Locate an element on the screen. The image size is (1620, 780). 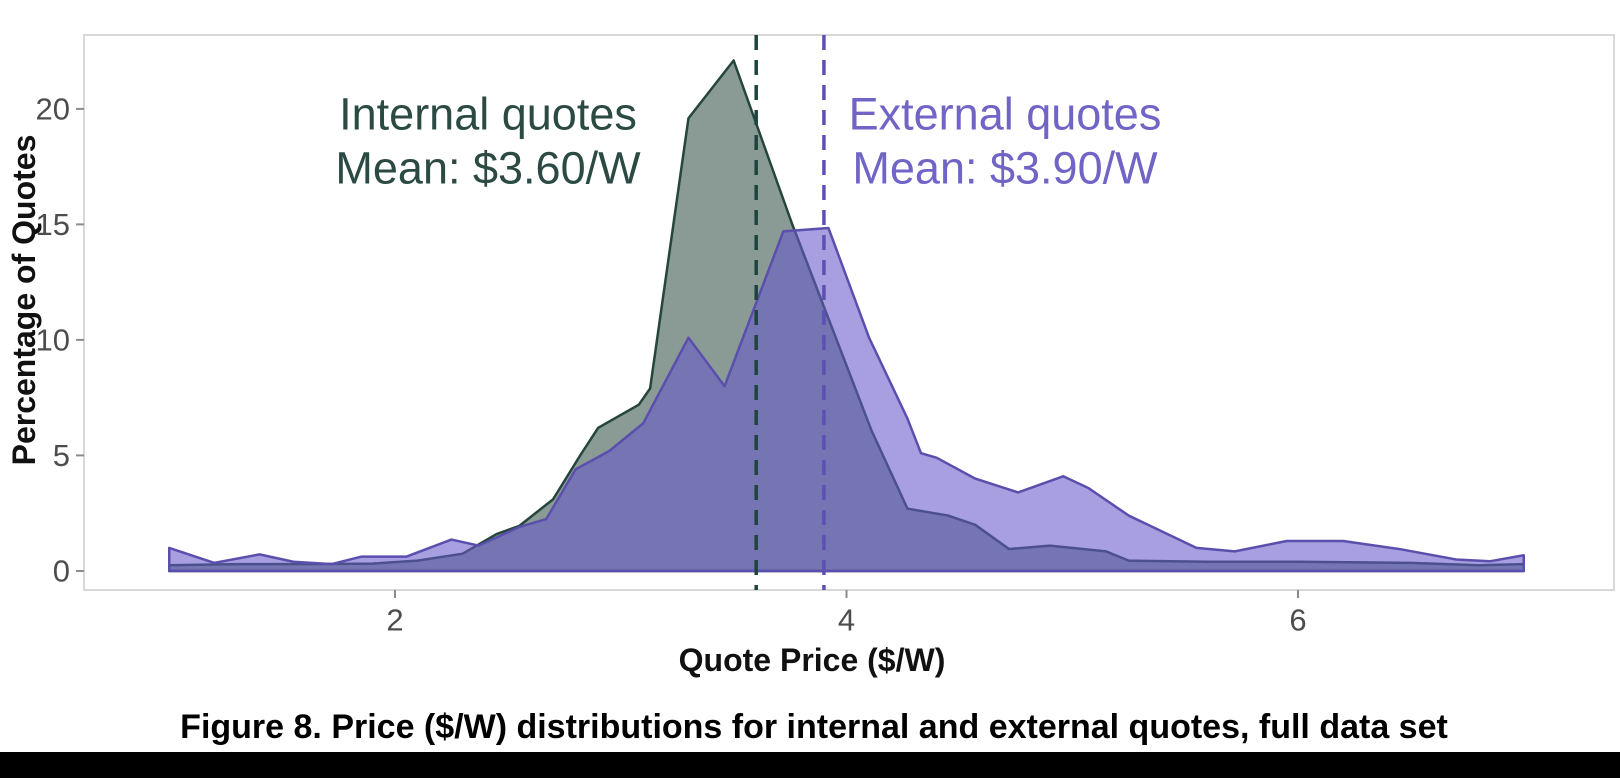
y-tick-label-10: 10 is located at coordinates (53, 339).